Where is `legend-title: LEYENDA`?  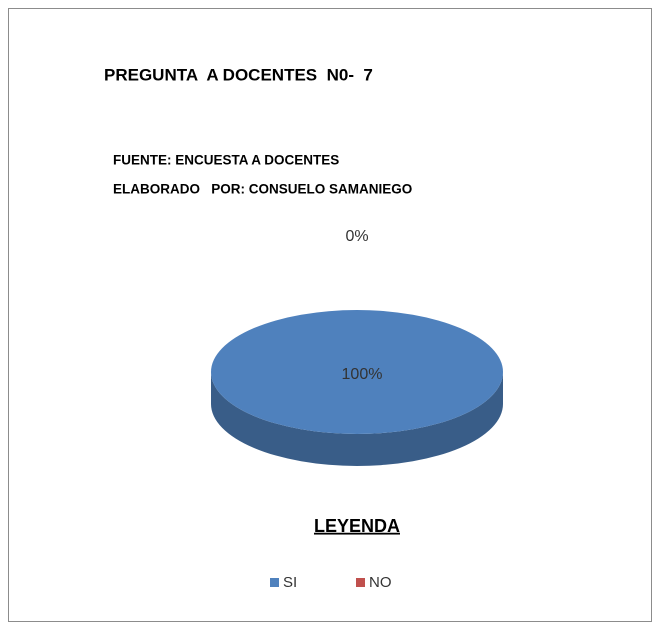 legend-title: LEYENDA is located at coordinates (357, 526).